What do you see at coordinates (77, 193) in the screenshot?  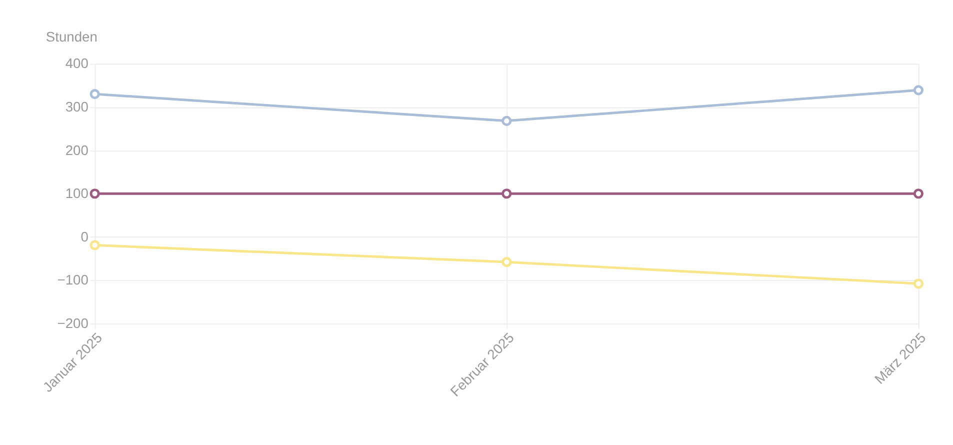 I see `y-tick-label: 100` at bounding box center [77, 193].